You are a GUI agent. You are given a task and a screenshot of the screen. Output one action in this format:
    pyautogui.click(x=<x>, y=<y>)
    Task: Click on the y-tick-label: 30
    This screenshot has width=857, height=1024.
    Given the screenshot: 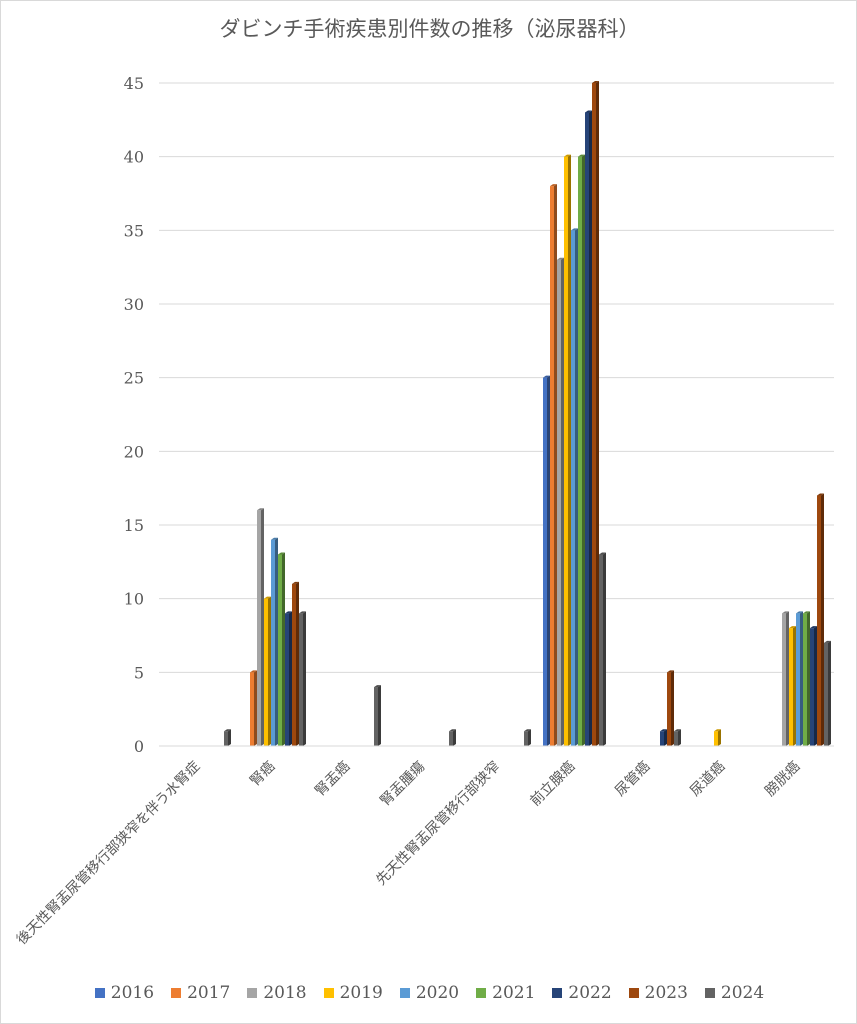 What is the action you would take?
    pyautogui.click(x=134, y=304)
    